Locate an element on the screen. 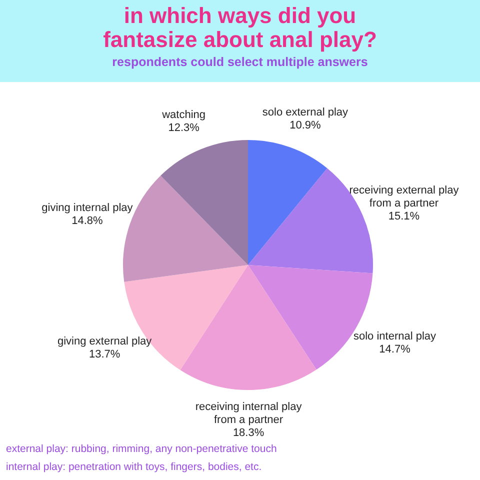 The height and width of the screenshot is (480, 480). data-label: 14.8% is located at coordinates (88, 221).